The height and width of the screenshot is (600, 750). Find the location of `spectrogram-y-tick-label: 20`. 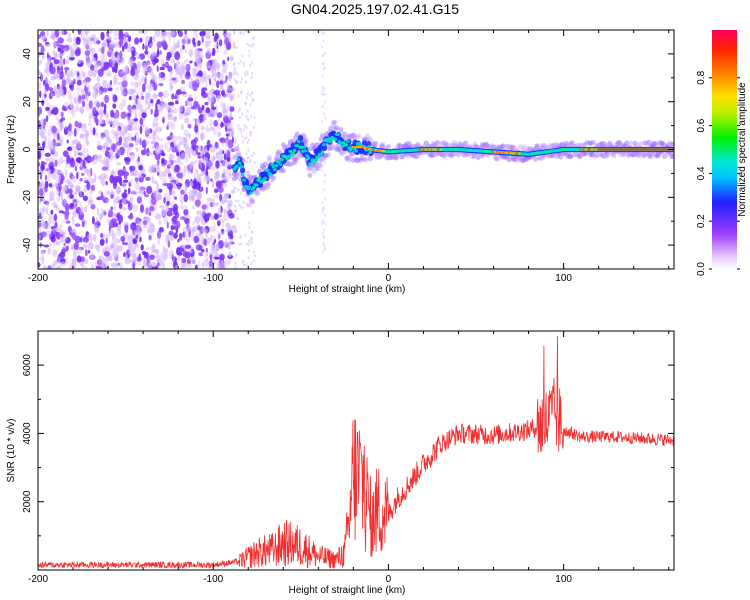

spectrogram-y-tick-label: 20 is located at coordinates (27, 102).